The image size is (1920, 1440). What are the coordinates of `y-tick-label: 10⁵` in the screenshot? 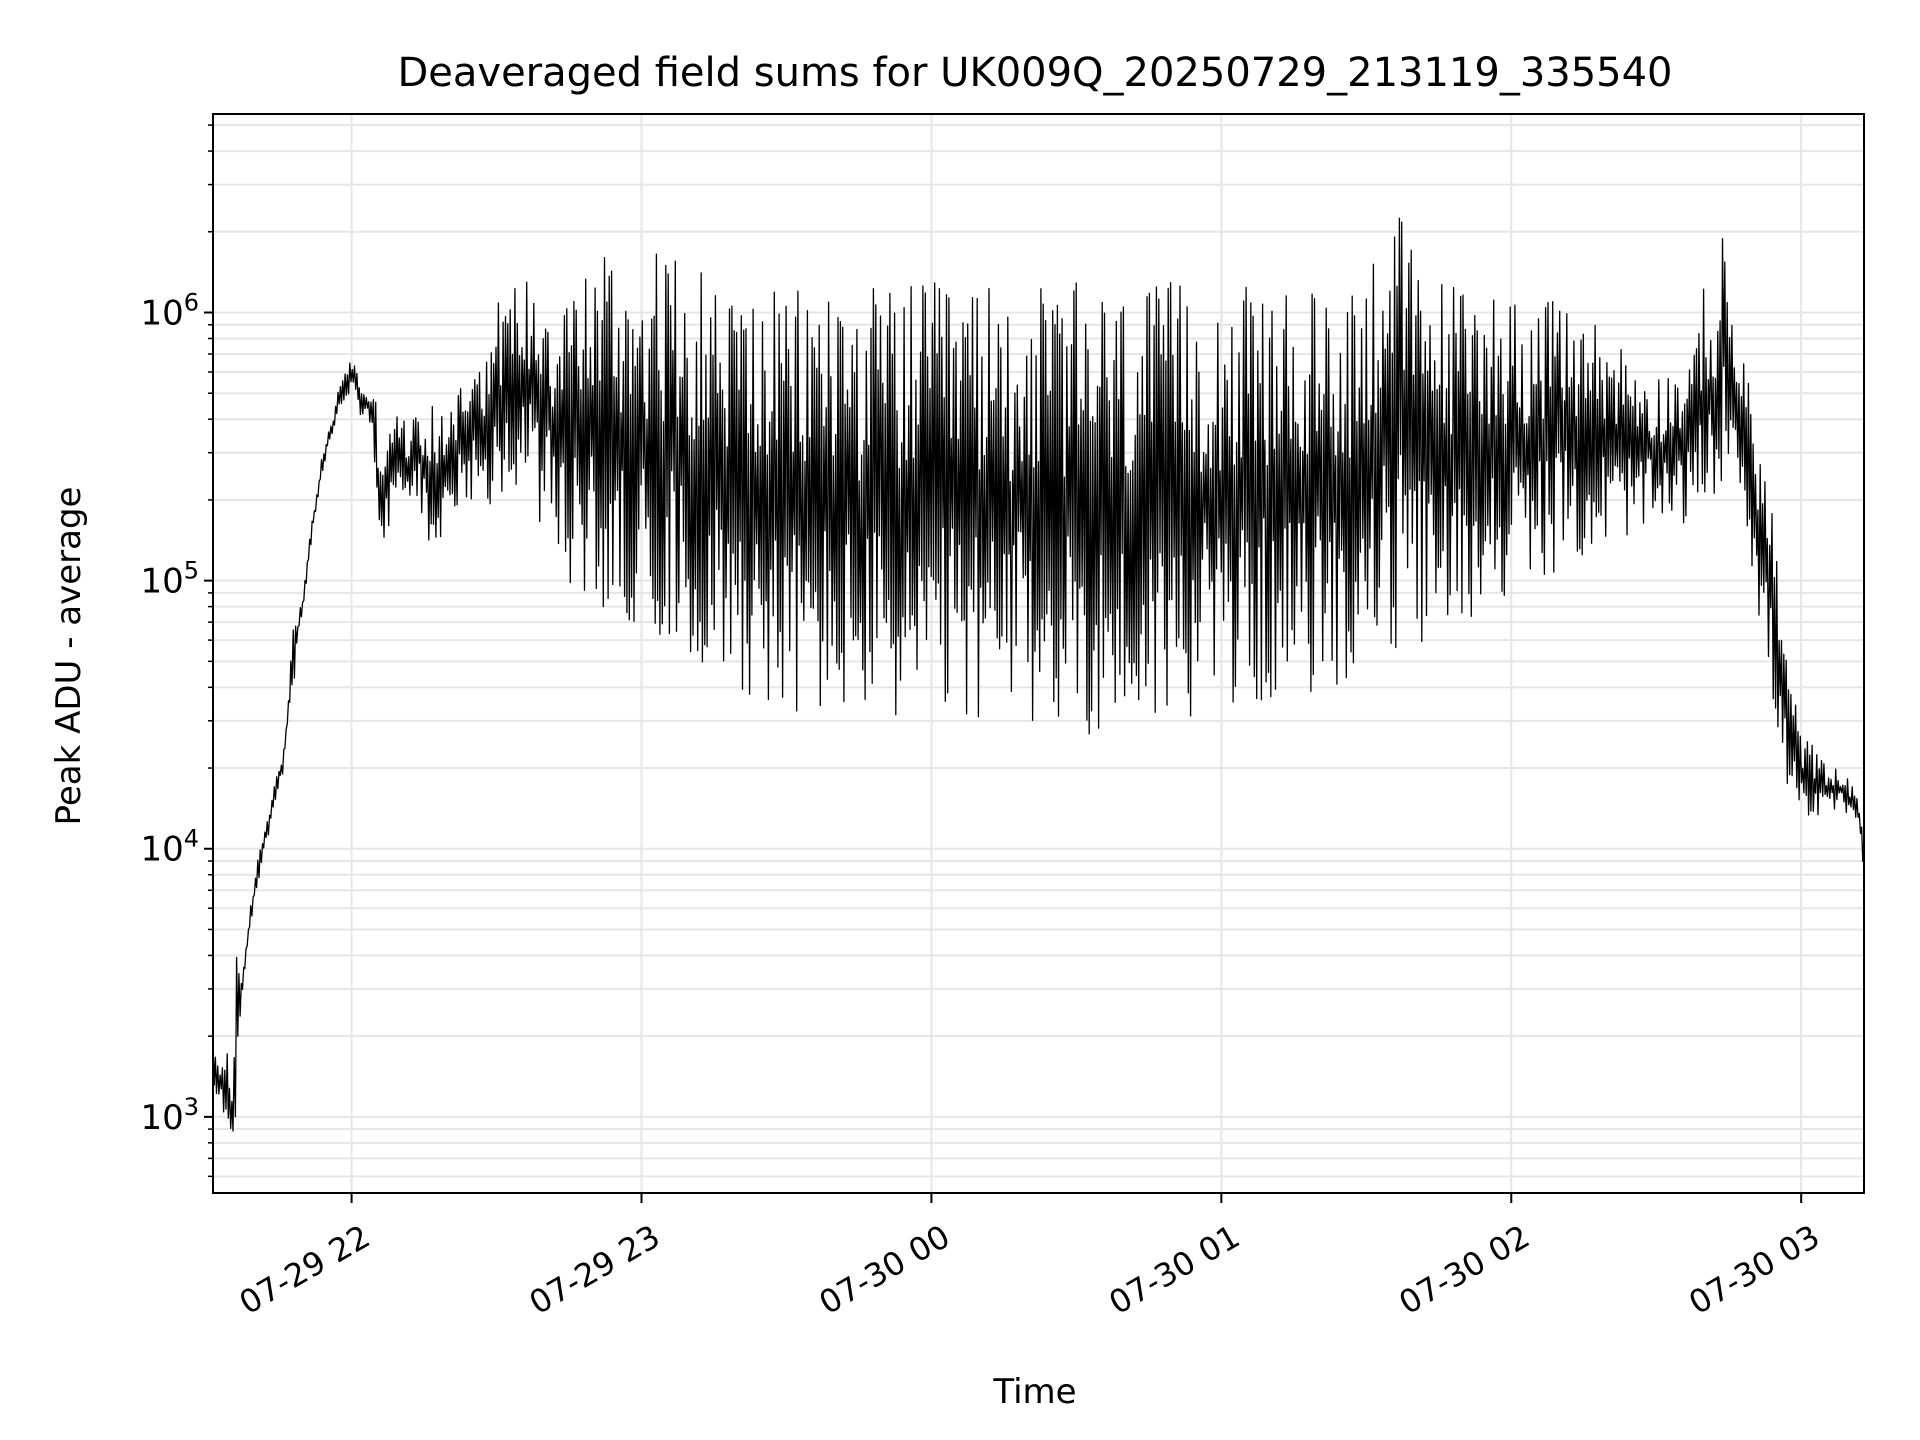 It's located at (169, 579).